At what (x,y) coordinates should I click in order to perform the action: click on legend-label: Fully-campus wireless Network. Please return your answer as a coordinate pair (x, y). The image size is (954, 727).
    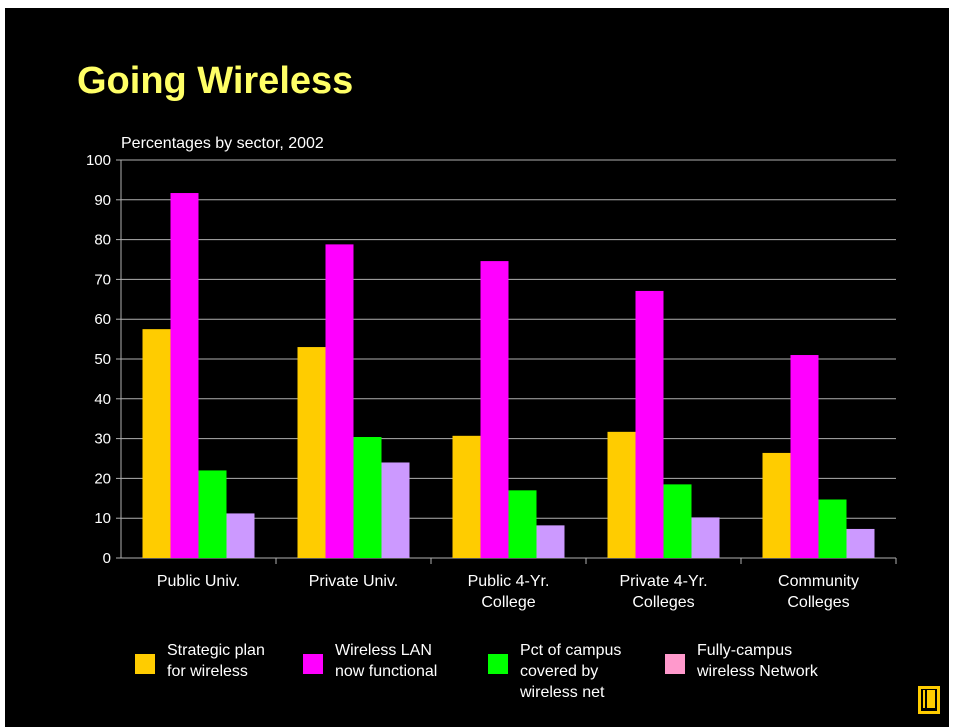
    Looking at the image, I should click on (762, 661).